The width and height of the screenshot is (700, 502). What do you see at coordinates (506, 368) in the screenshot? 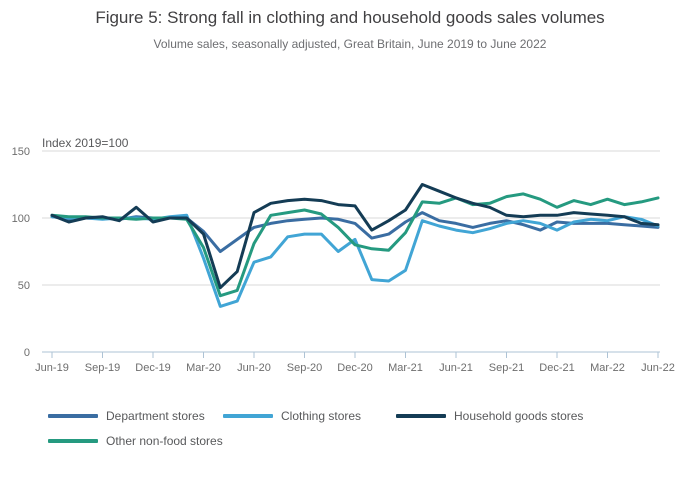
I see `x-tick-label-Sep-21: Sep-21` at bounding box center [506, 368].